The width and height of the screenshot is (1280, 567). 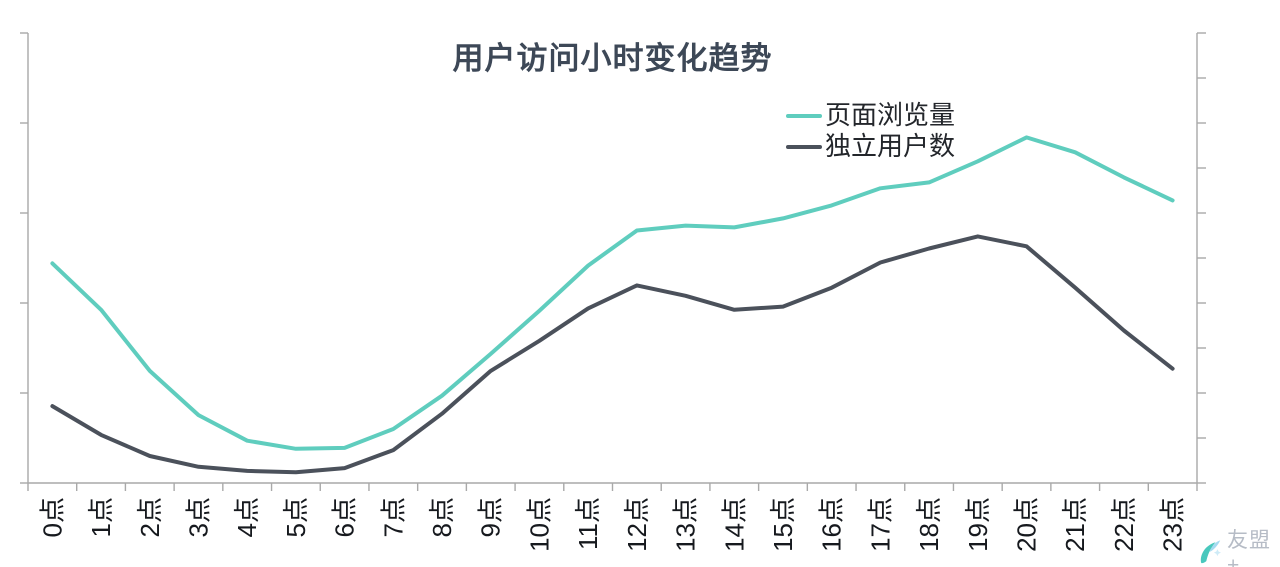 What do you see at coordinates (929, 524) in the screenshot?
I see `x-axis-label: 18点` at bounding box center [929, 524].